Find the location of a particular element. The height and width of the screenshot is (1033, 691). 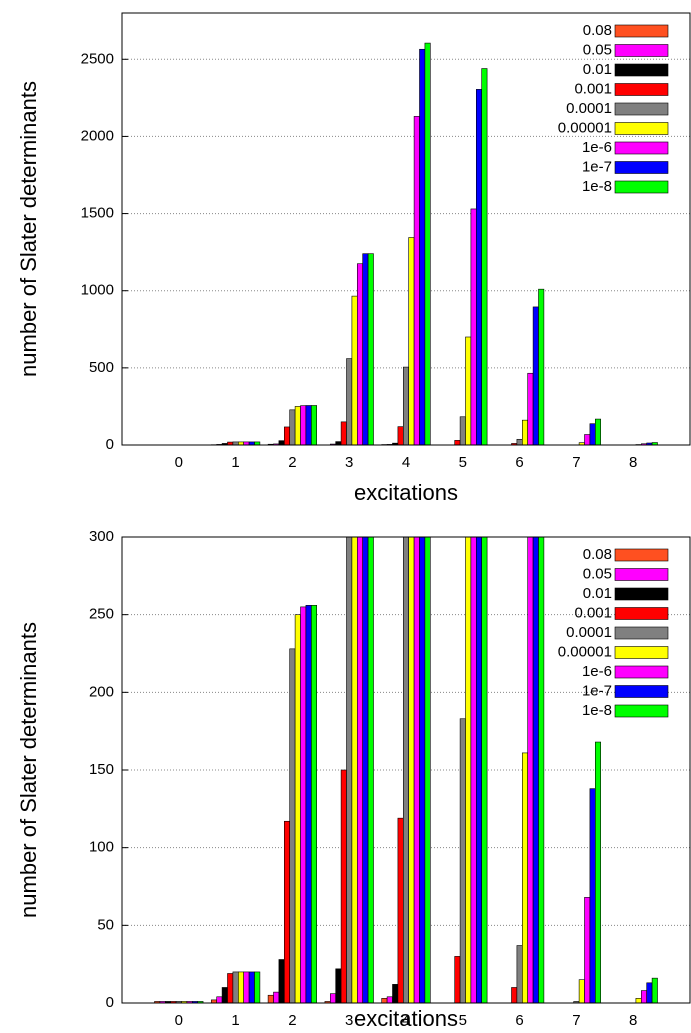

y-tick-label: 2500 is located at coordinates (97, 58).